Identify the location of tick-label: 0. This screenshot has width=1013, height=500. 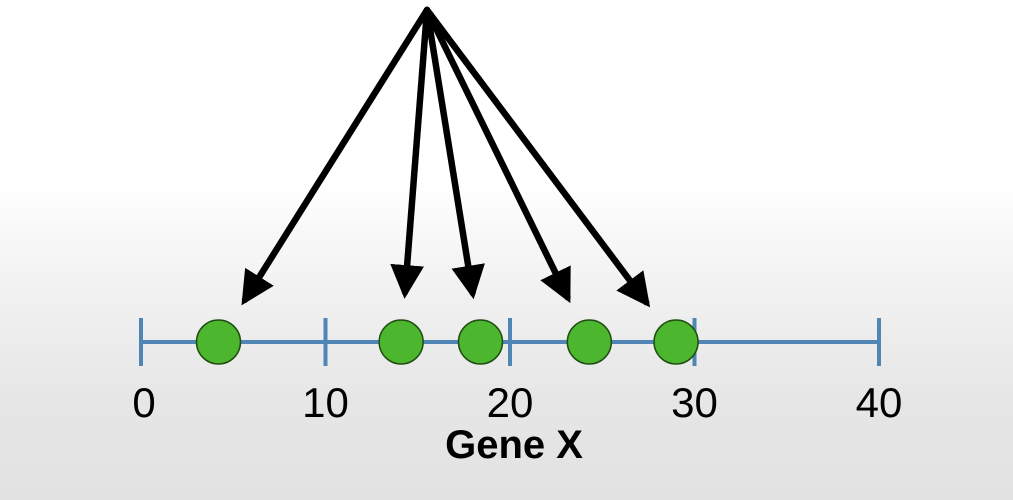
(143, 402).